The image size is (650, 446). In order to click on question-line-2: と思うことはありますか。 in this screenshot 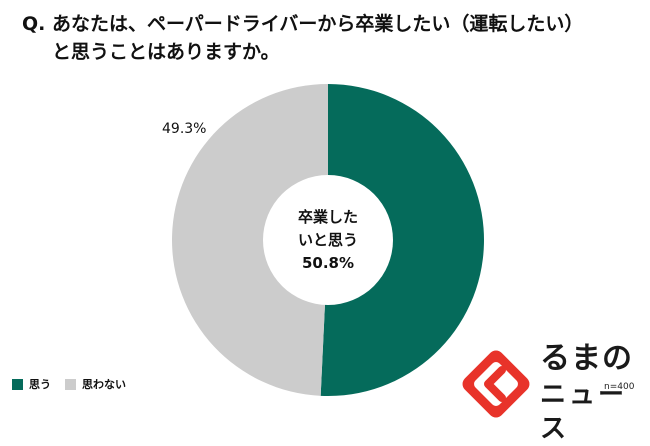, I will do `click(166, 52)`.